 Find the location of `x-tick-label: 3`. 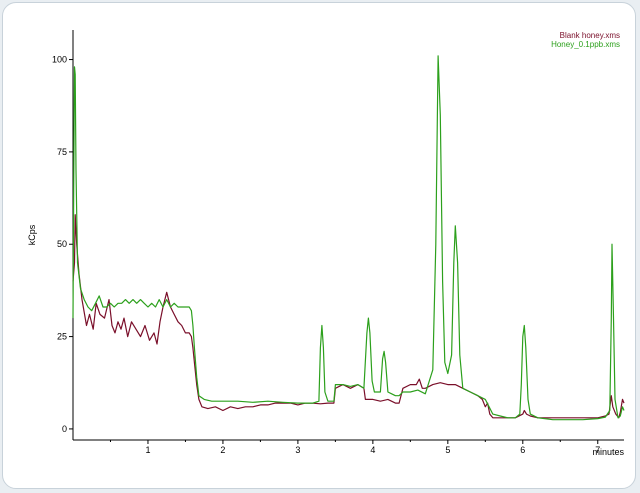

x-tick-label: 3 is located at coordinates (297, 450).